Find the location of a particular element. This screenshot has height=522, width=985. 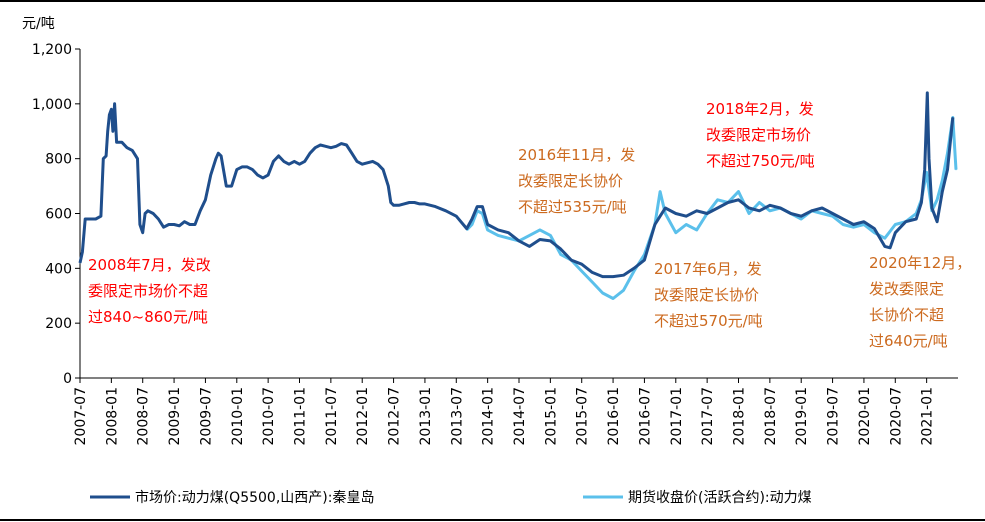

x-tick-label: 2009-01 is located at coordinates (175, 416).